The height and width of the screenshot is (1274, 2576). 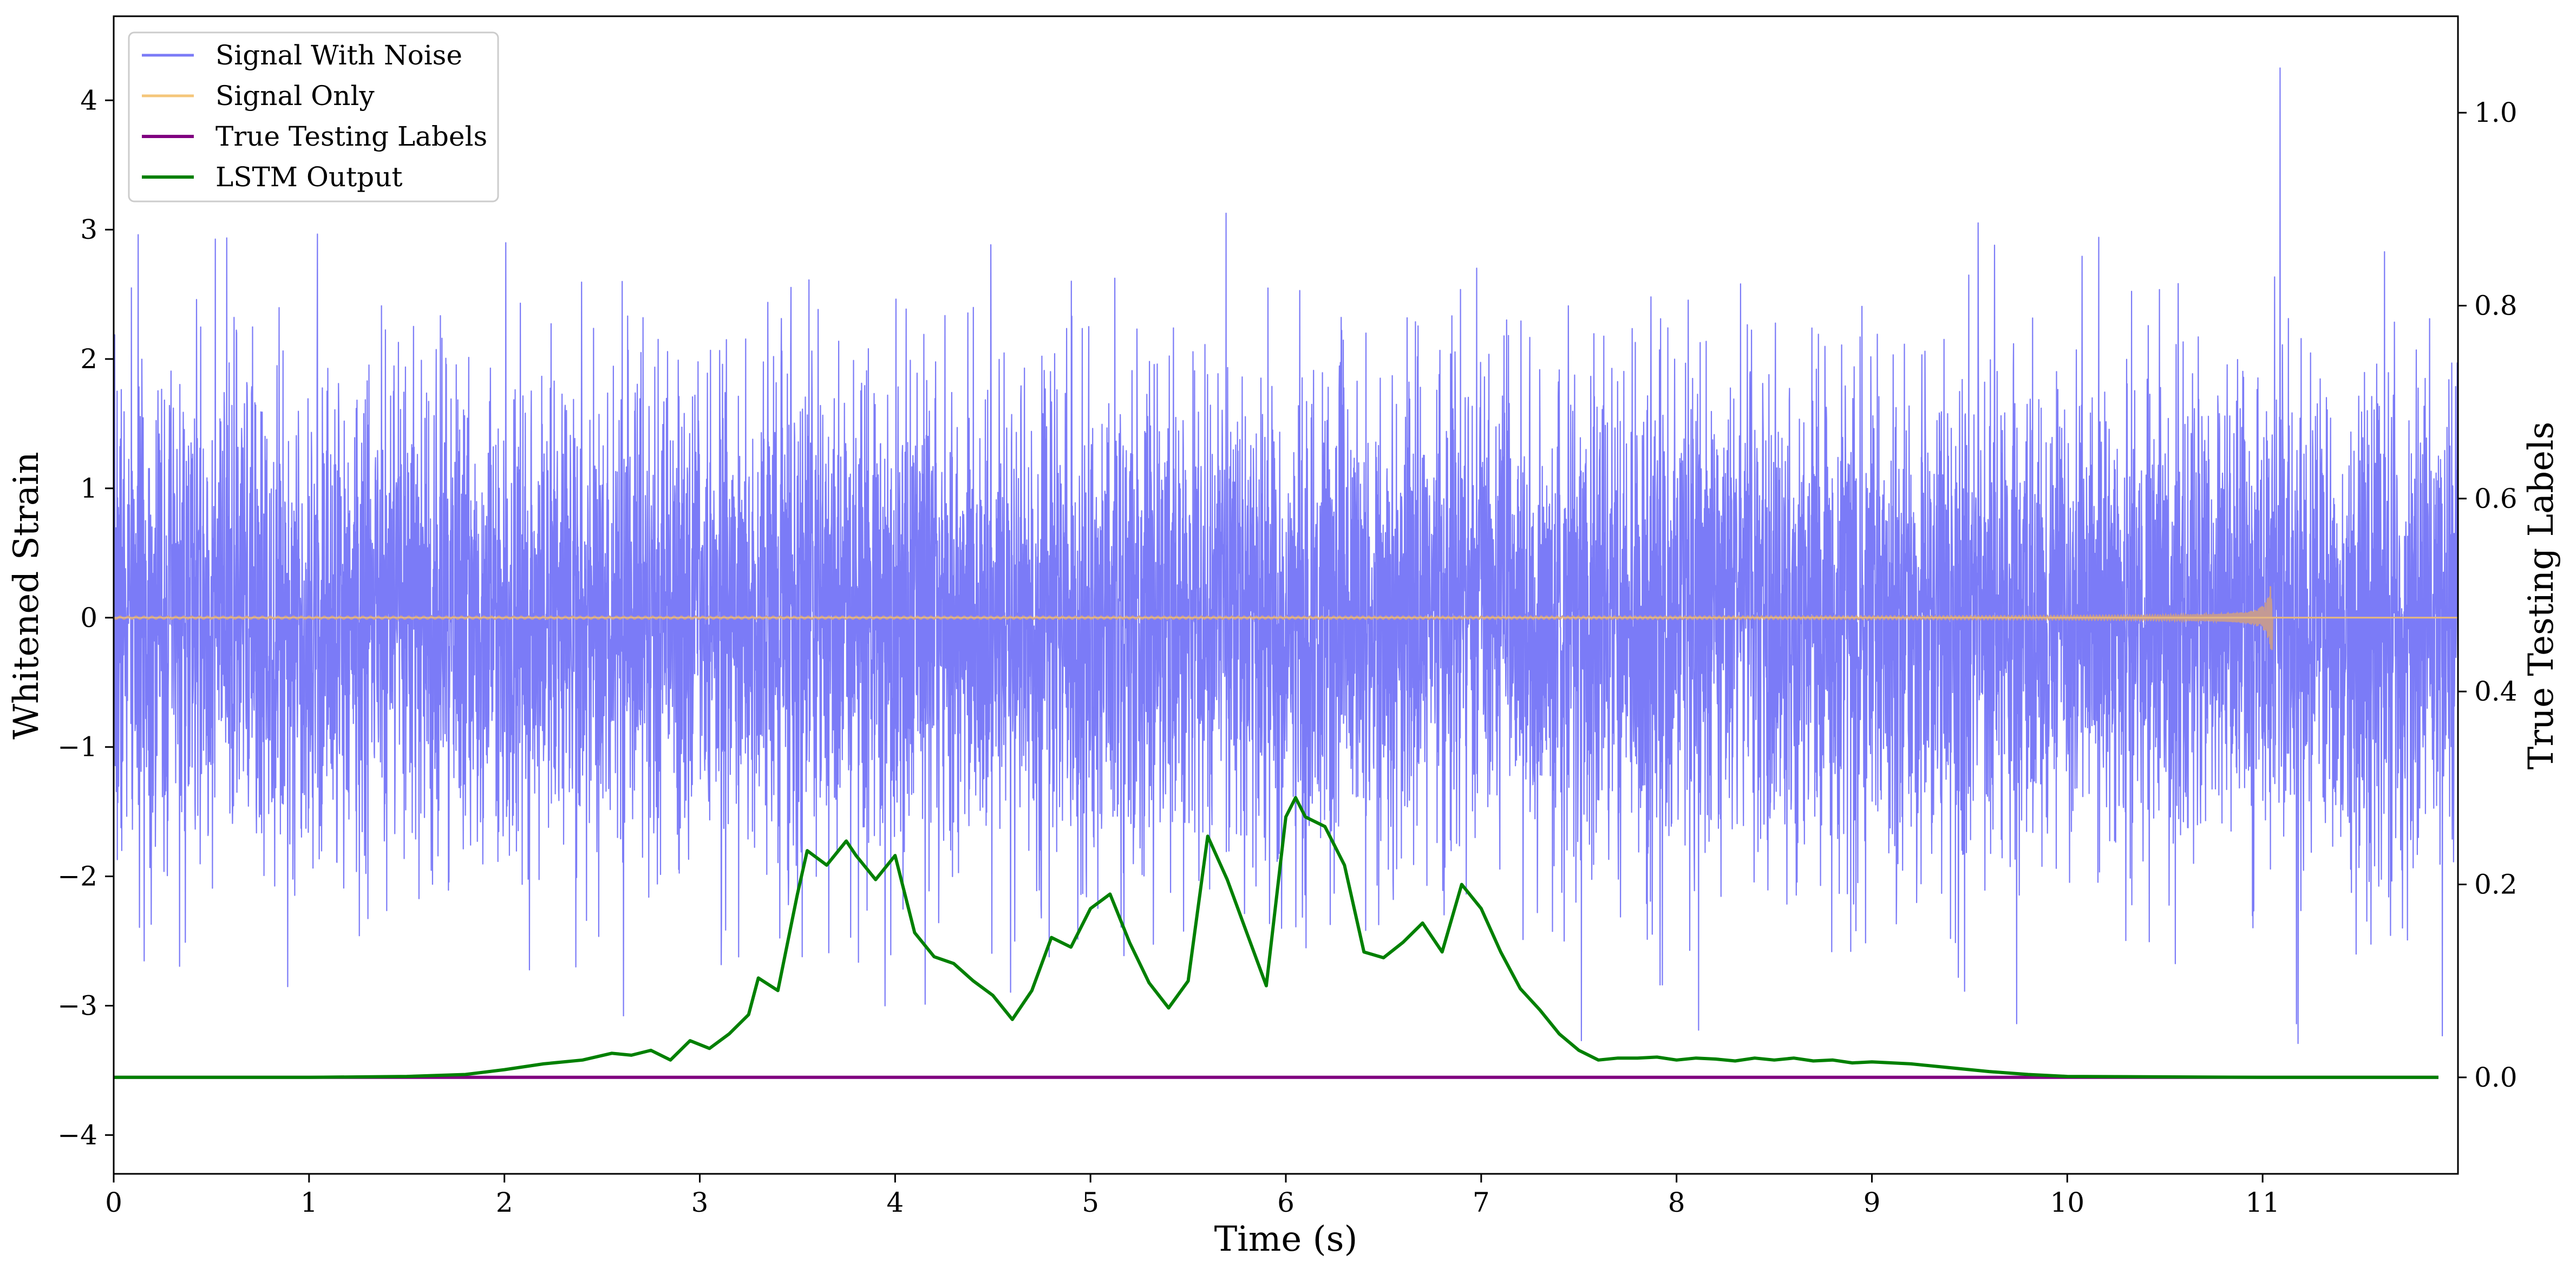 I want to click on x-axis-label: Time (s), so click(x=1286, y=1239).